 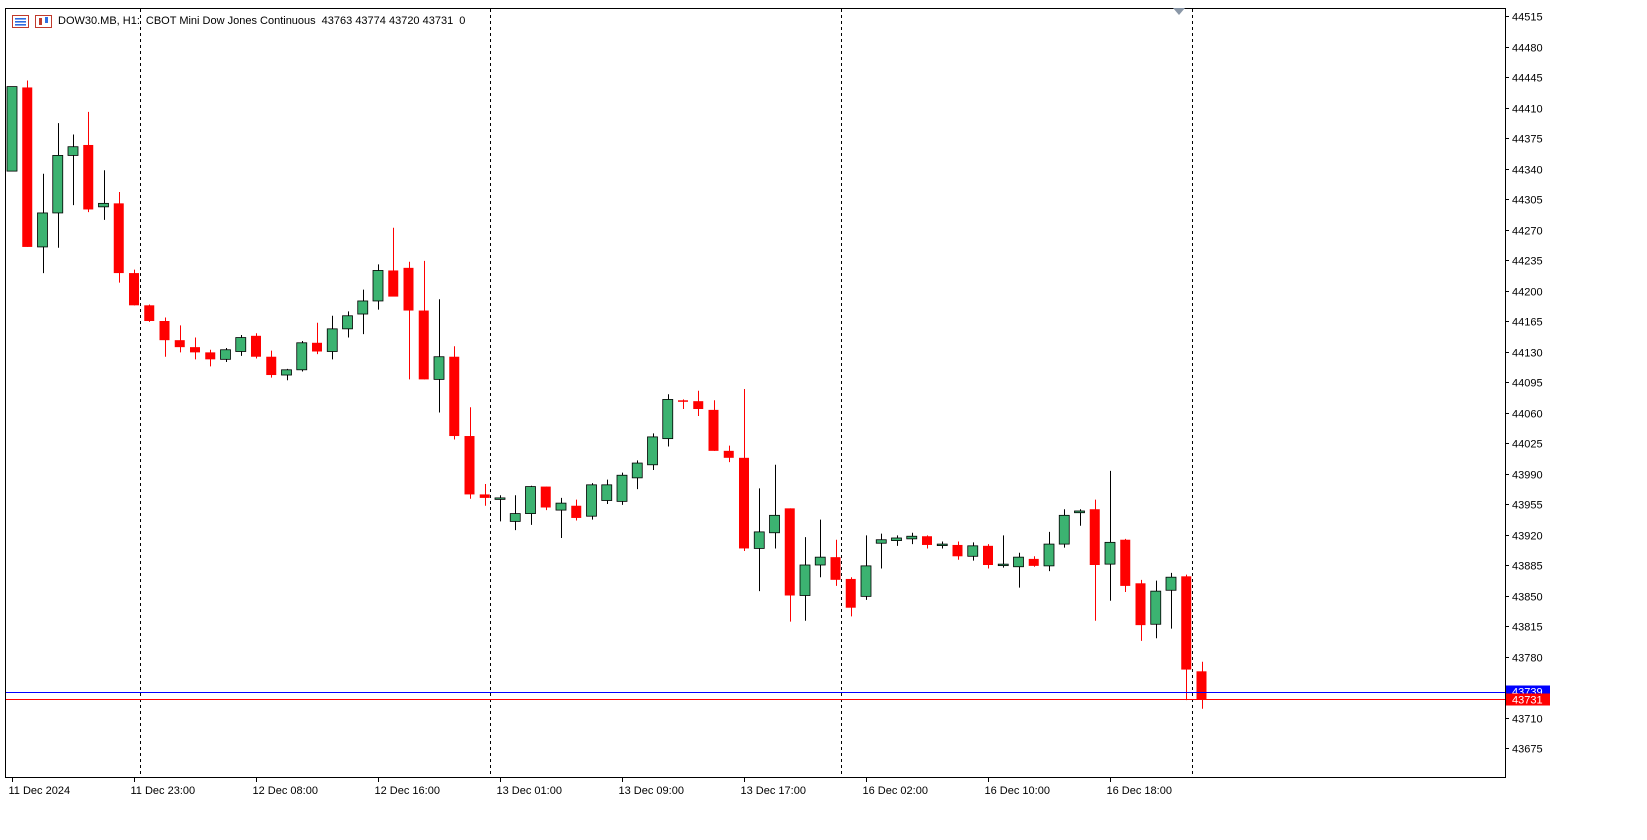 I want to click on price-tick-label: 43710, so click(x=1527, y=720).